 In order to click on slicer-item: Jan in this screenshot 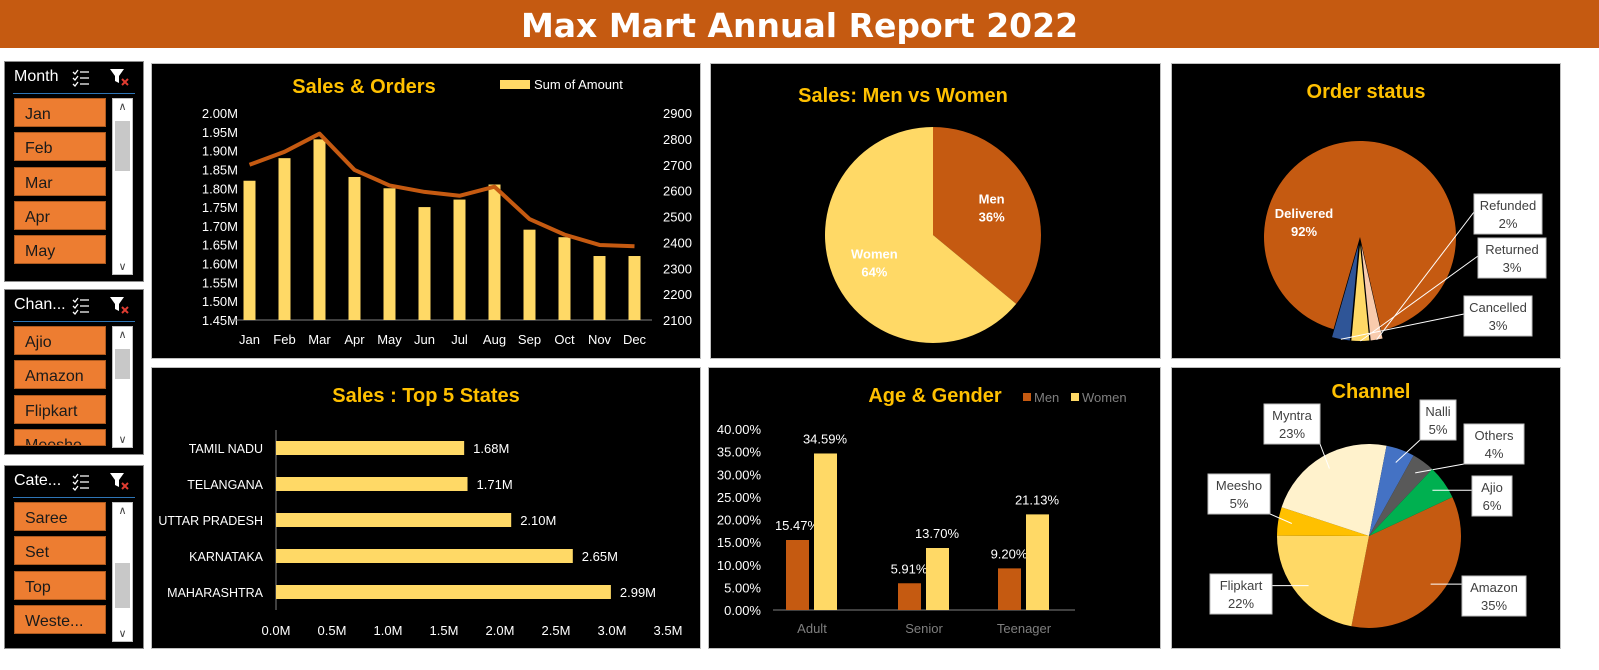, I will do `click(60, 112)`.